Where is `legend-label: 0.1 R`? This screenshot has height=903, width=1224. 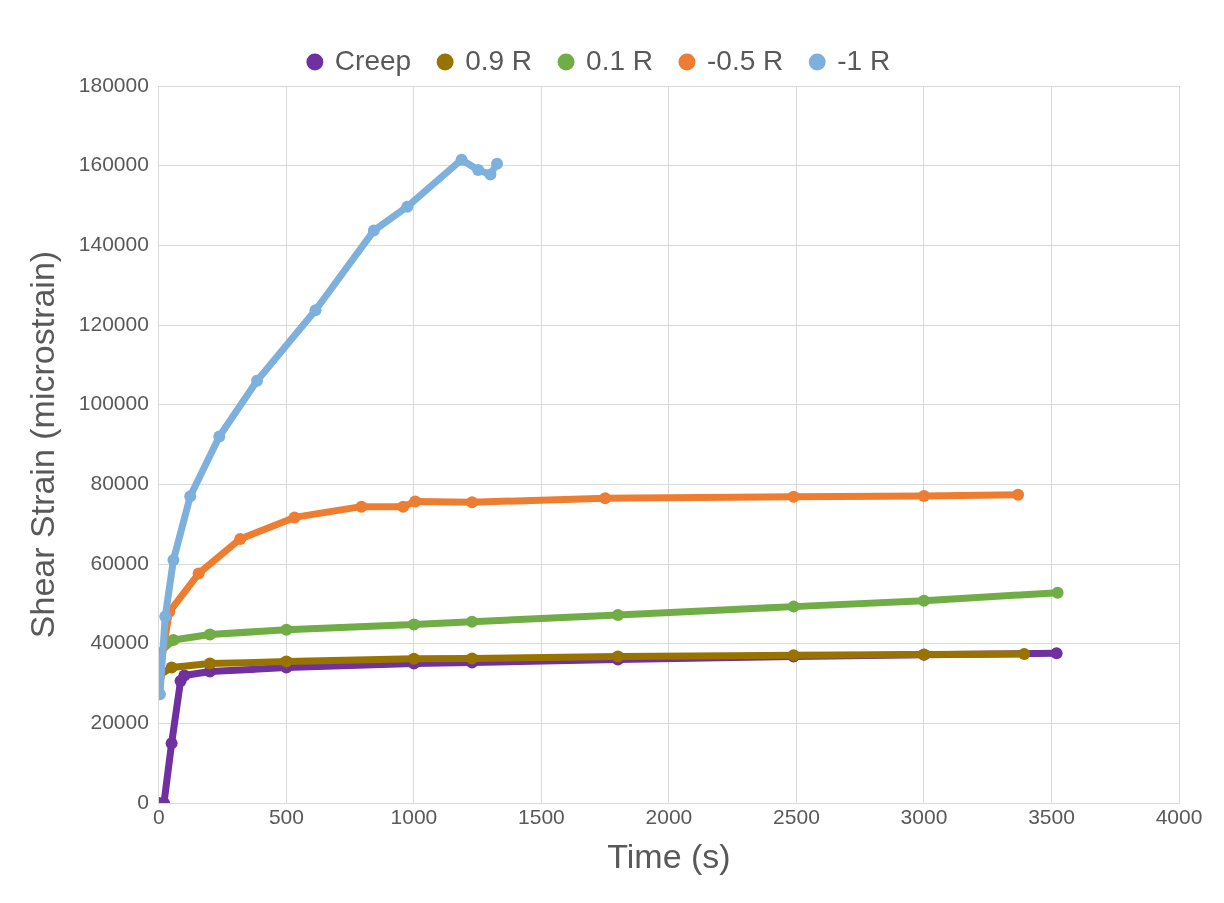 legend-label: 0.1 R is located at coordinates (619, 60).